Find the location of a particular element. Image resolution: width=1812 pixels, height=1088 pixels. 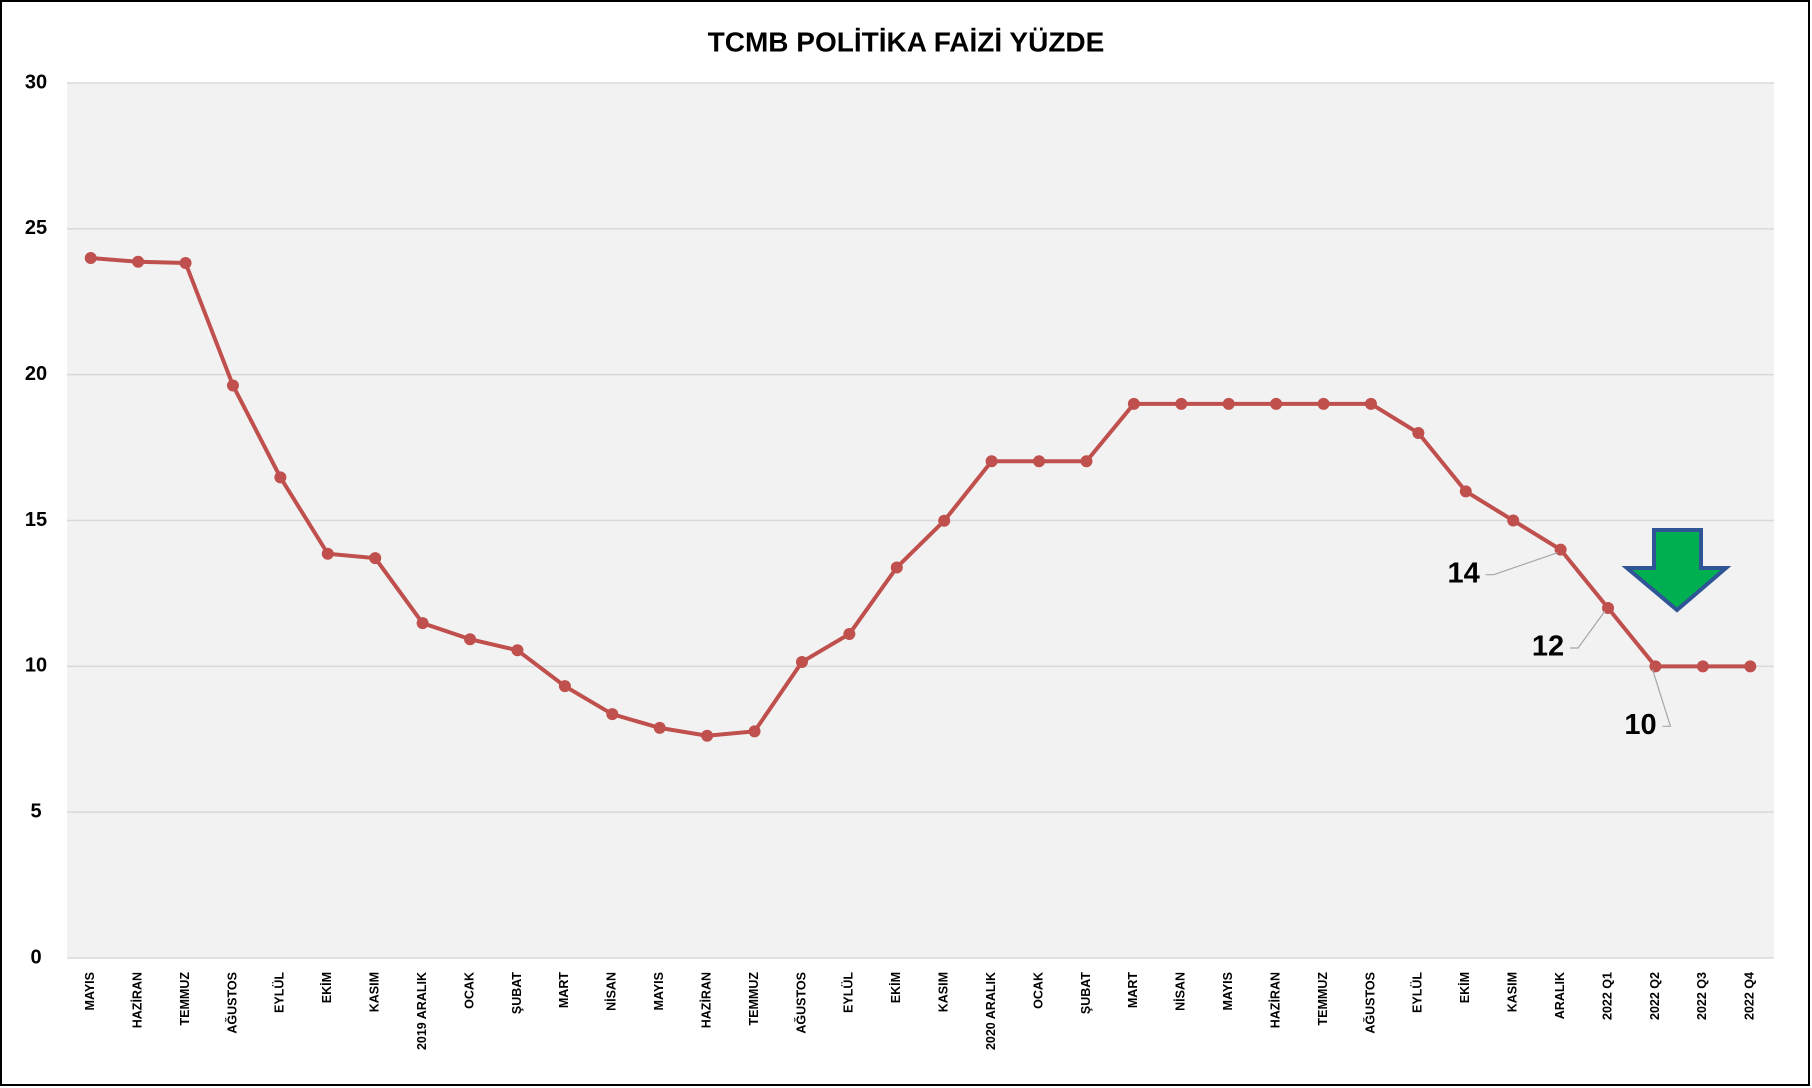

y-tick-label: 15 is located at coordinates (36, 520).